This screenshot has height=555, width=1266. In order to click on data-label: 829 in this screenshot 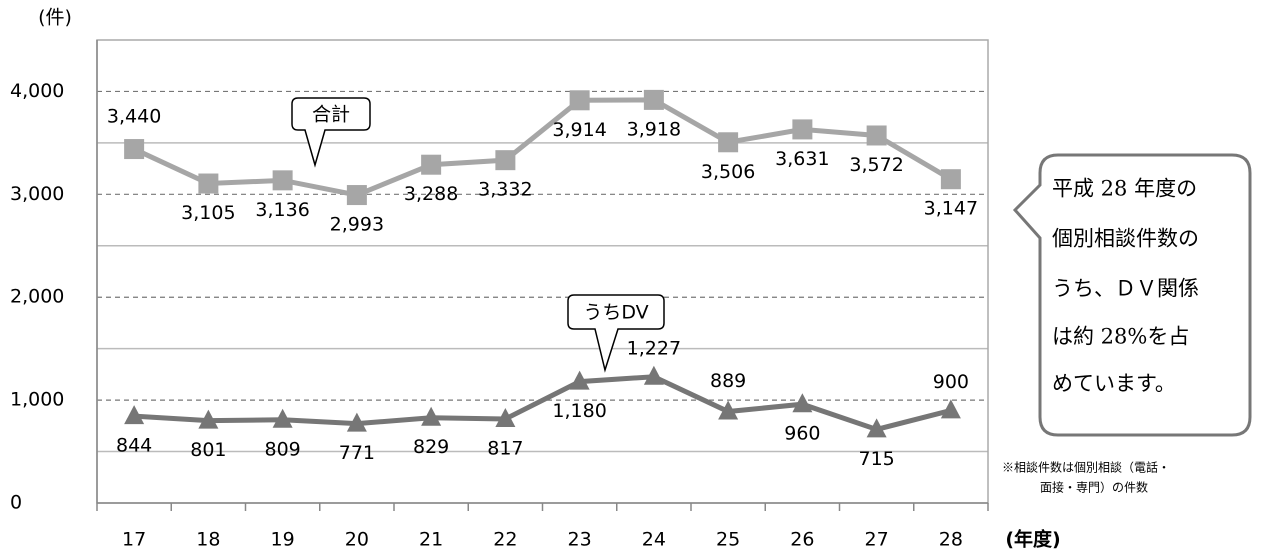, I will do `click(431, 447)`.